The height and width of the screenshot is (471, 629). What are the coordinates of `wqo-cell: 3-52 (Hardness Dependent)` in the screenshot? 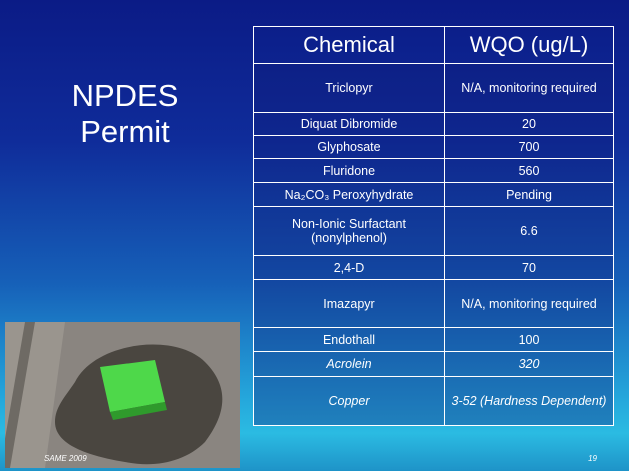 It's located at (529, 401).